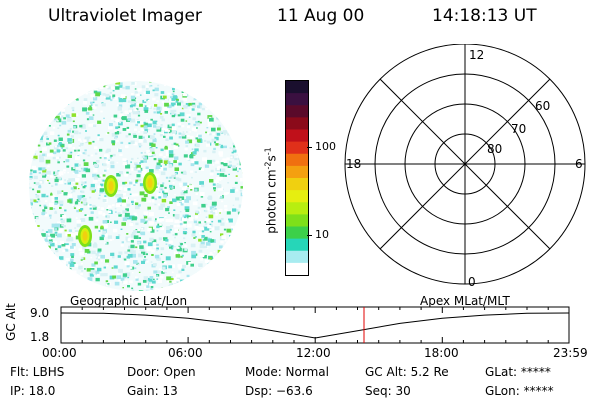  Describe the element at coordinates (309, 147) in the screenshot. I see `colorbar-tick-major` at that location.